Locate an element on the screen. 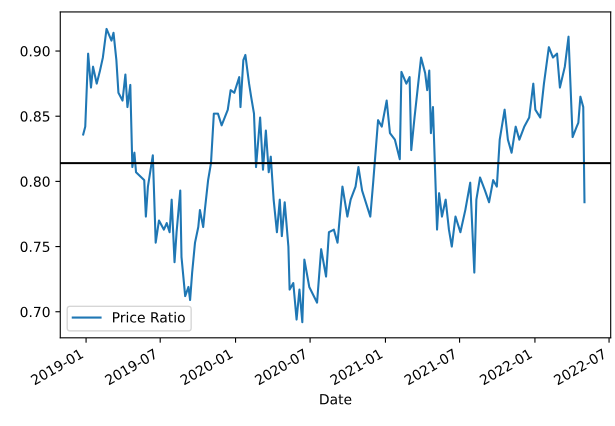 The width and height of the screenshot is (615, 426). y-tick-label: 0.75 is located at coordinates (35, 247).